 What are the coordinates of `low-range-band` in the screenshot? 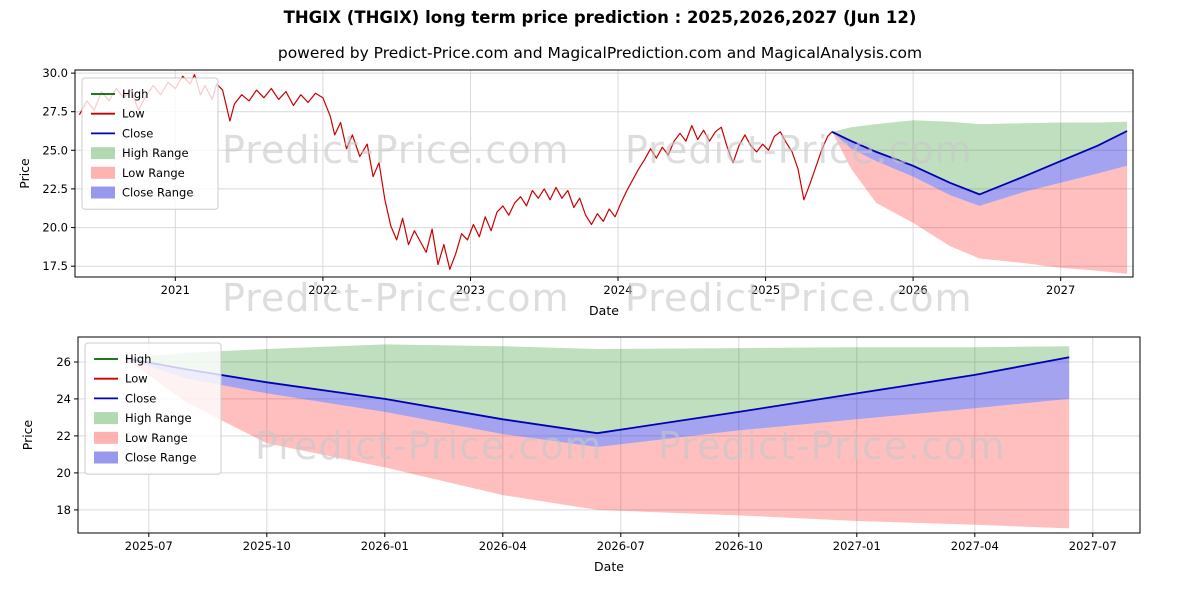 It's located at (980, 202).